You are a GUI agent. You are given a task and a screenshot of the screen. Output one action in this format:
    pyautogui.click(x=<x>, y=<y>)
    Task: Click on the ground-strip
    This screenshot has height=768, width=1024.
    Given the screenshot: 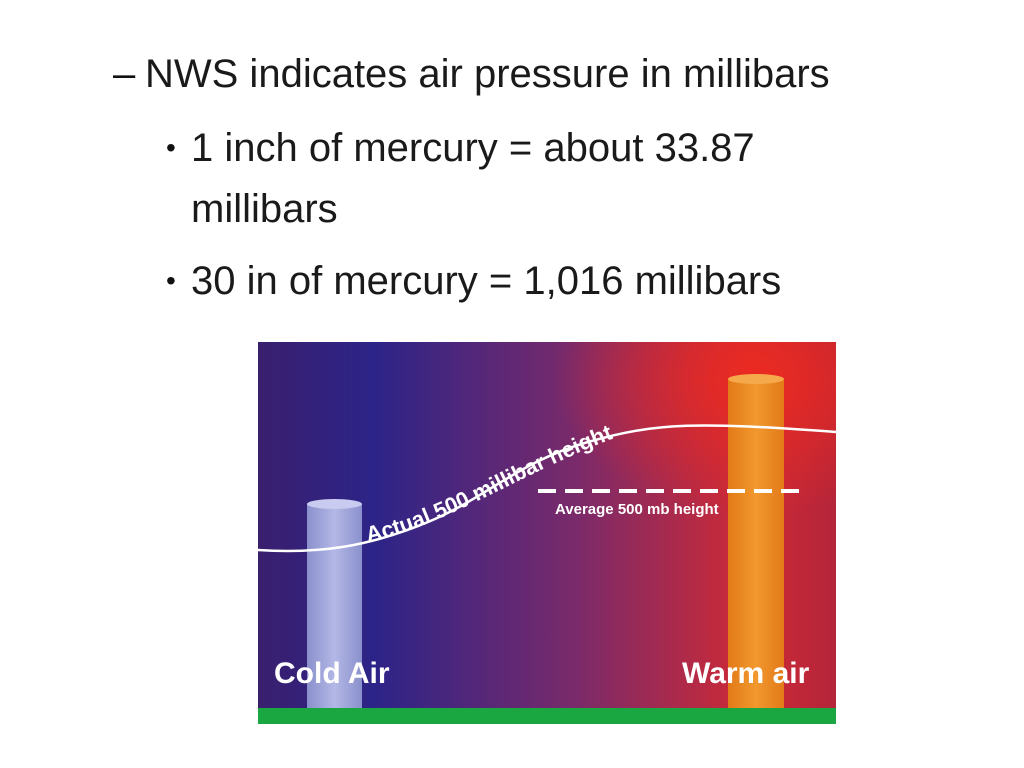 What is the action you would take?
    pyautogui.click(x=547, y=716)
    